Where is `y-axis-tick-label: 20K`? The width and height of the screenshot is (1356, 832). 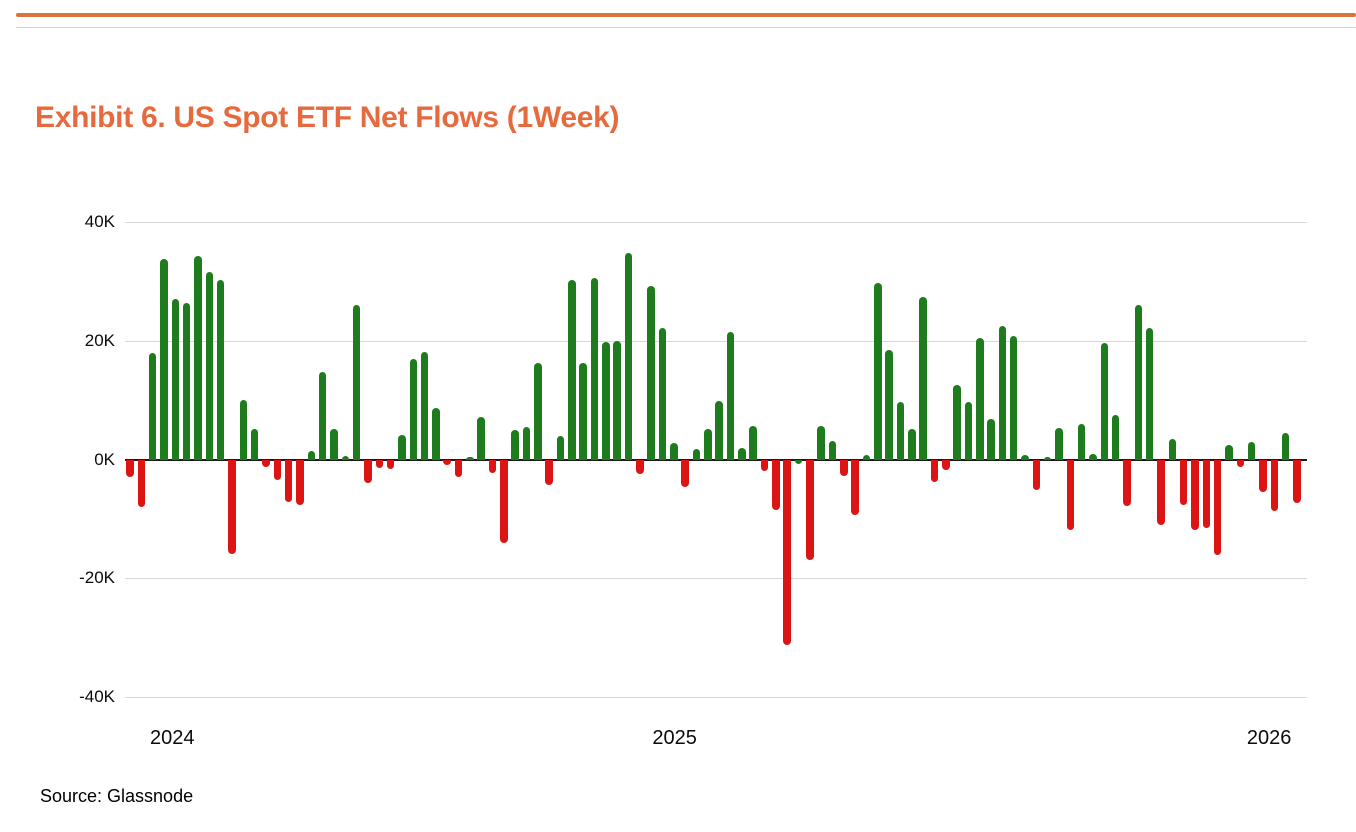 y-axis-tick-label: 20K is located at coordinates (99, 340).